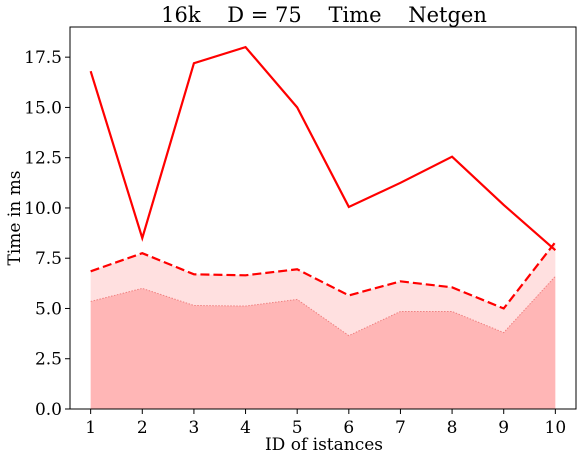  I want to click on y-tick-label: 0.0, so click(48, 410).